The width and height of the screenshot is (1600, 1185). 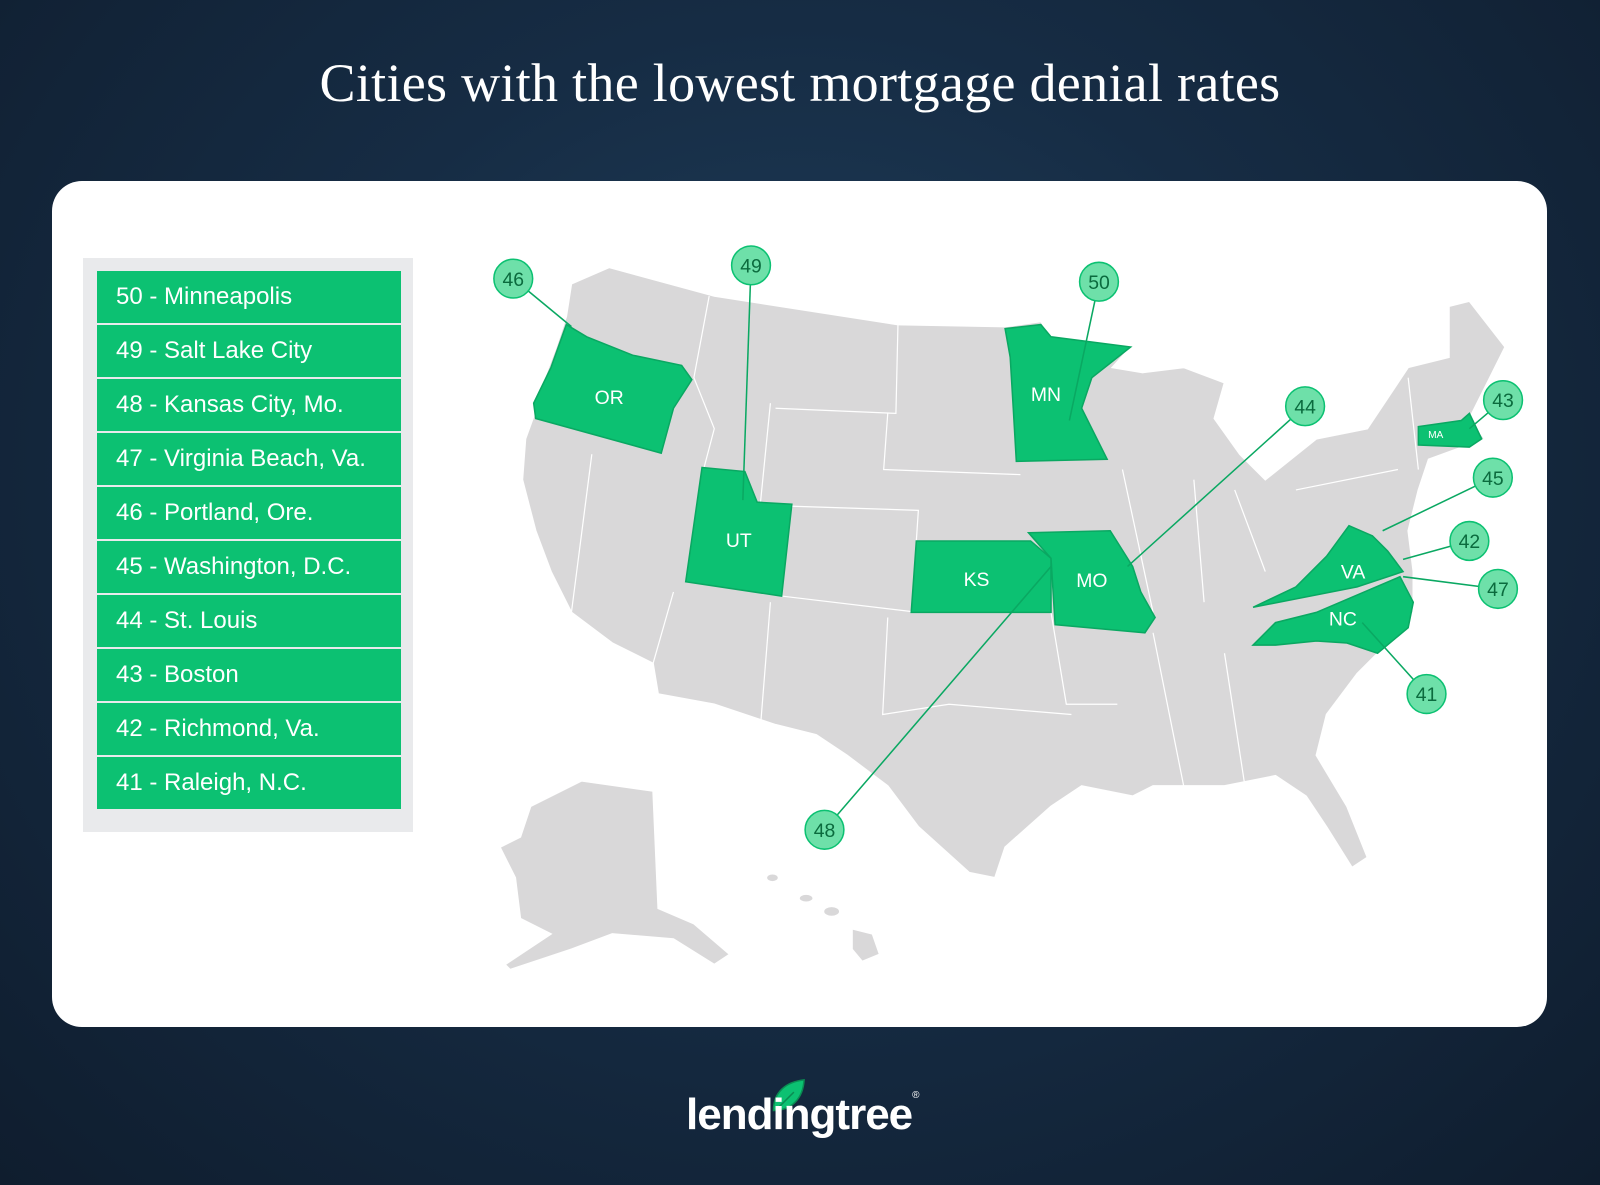 I want to click on list-item: 47 - Virginia Beach, Va., so click(x=249, y=459).